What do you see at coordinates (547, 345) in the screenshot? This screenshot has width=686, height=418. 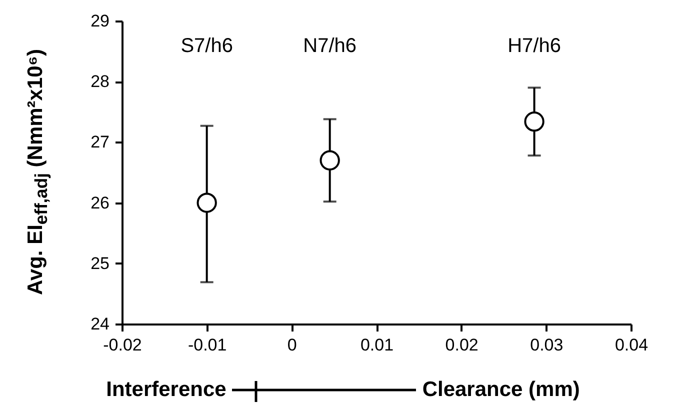 I see `x-tick-label: 0.03` at bounding box center [547, 345].